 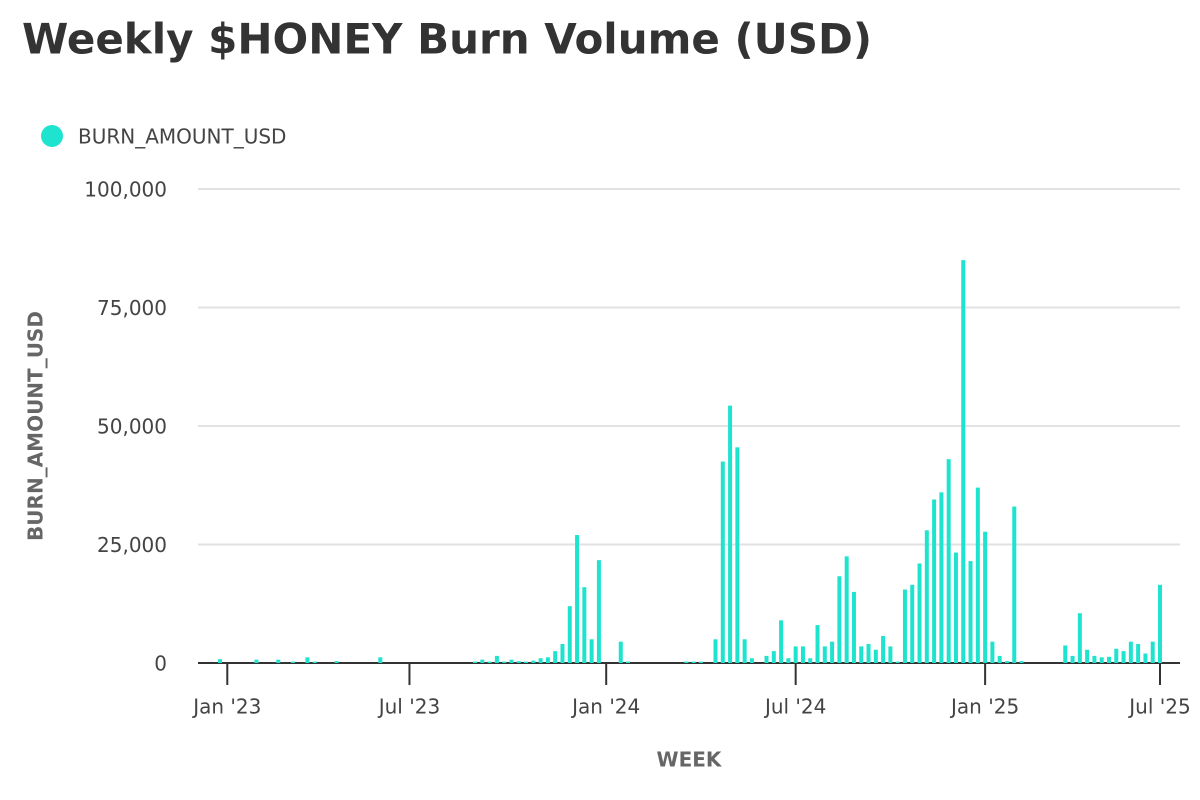 What do you see at coordinates (408, 707) in the screenshot?
I see `x-tick-label: Jul '23` at bounding box center [408, 707].